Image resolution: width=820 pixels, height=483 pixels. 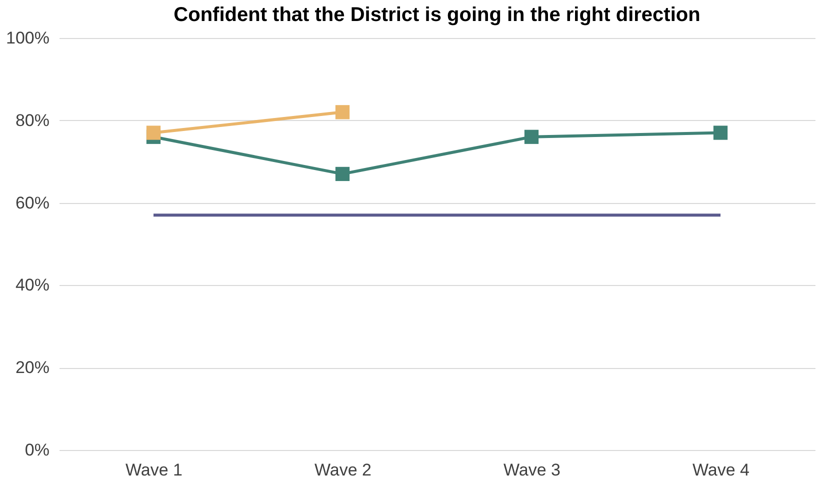 What do you see at coordinates (28, 38) in the screenshot?
I see `y-tick-label: 100%` at bounding box center [28, 38].